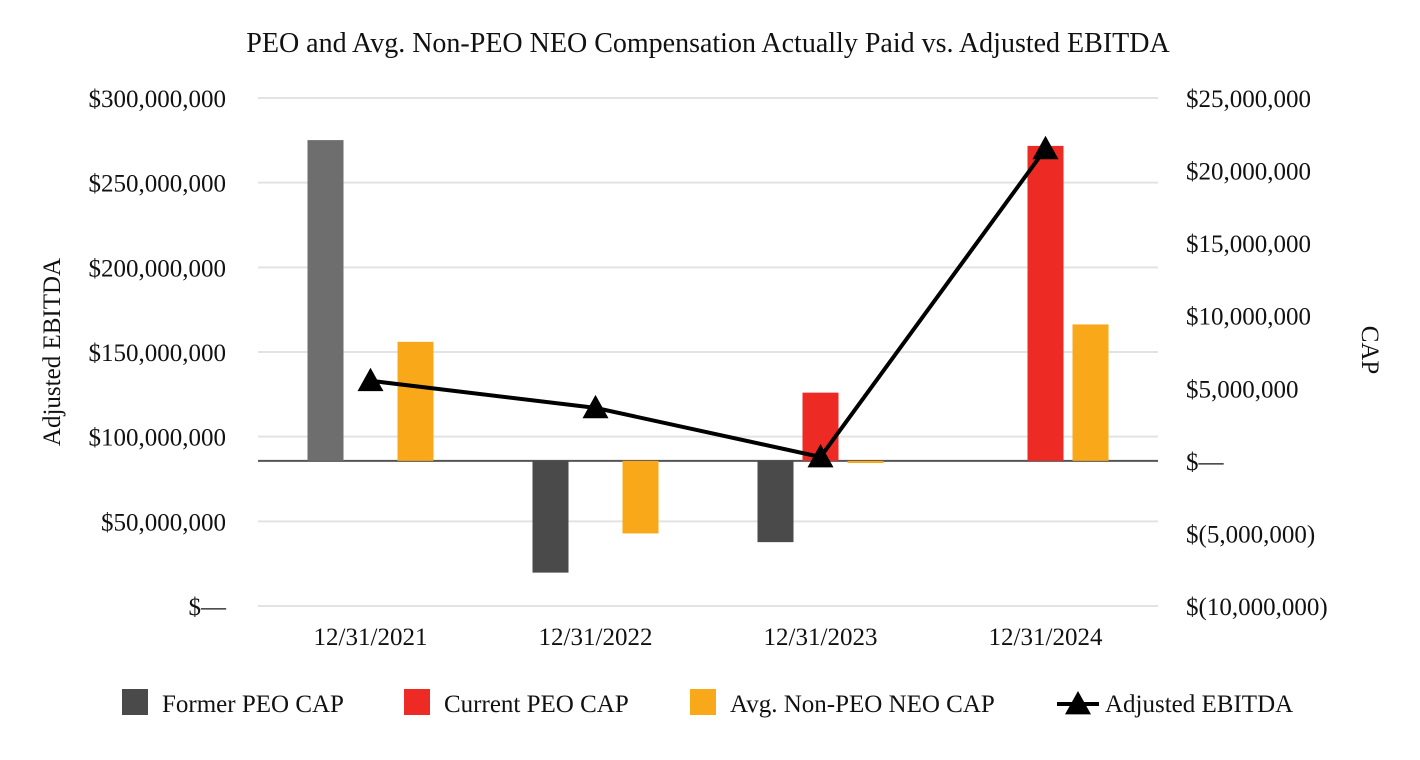 The height and width of the screenshot is (760, 1420). Describe the element at coordinates (371, 637) in the screenshot. I see `category-label: 12/31/2021` at that location.